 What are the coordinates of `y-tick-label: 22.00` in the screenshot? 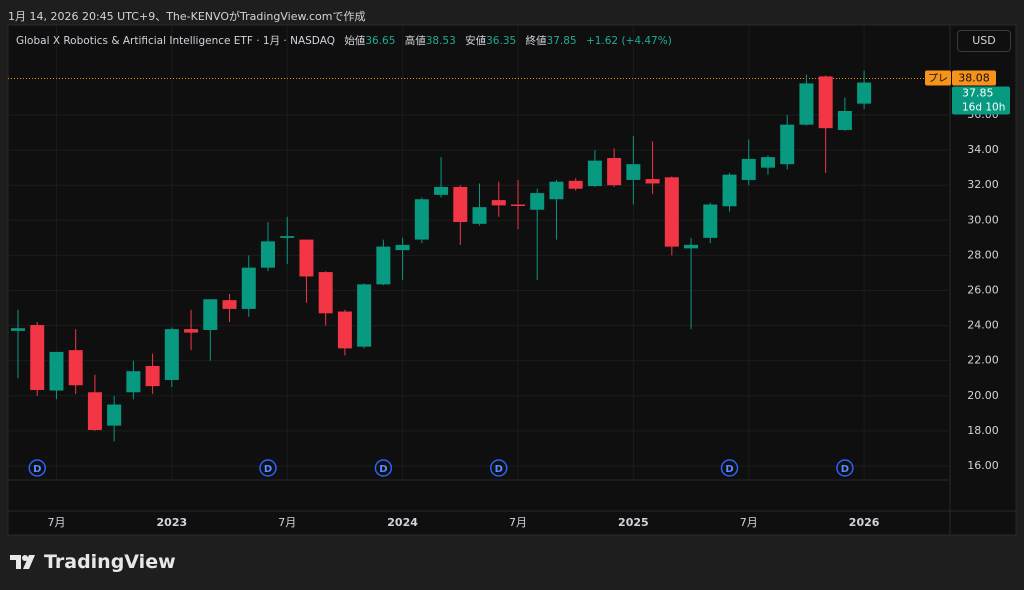 It's located at (983, 360).